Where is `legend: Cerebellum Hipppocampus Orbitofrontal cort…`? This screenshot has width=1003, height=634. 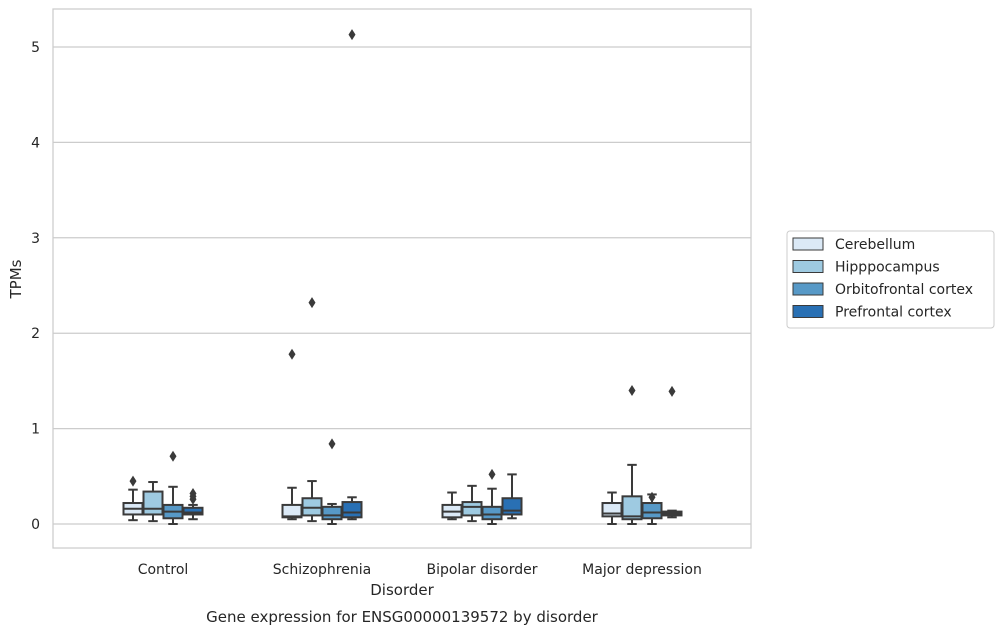
legend: Cerebellum Hipppocampus Orbitofrontal cort… is located at coordinates (890, 279).